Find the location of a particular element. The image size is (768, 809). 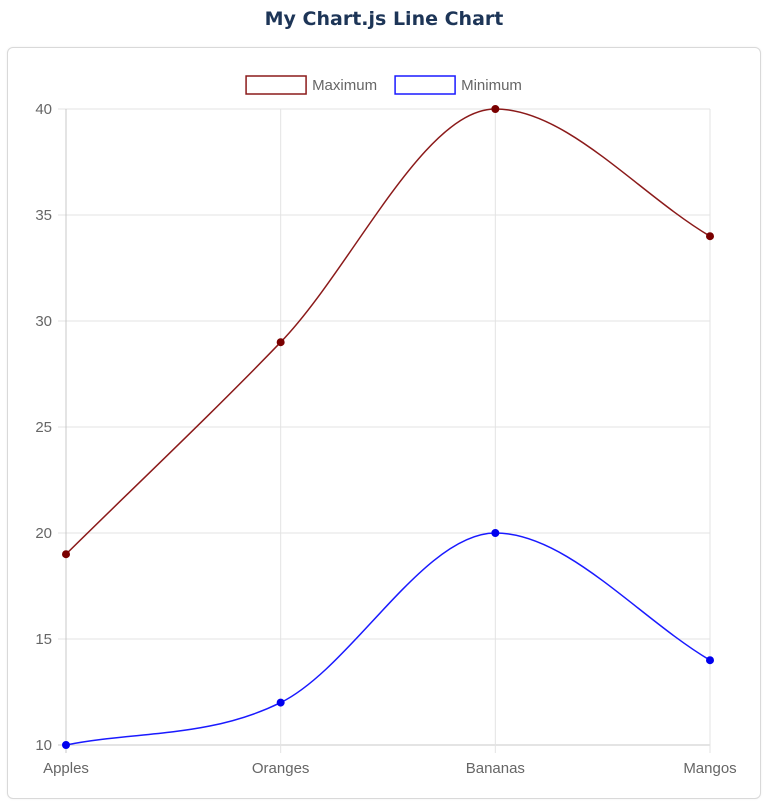

y-tick-label: 40 is located at coordinates (43, 109).